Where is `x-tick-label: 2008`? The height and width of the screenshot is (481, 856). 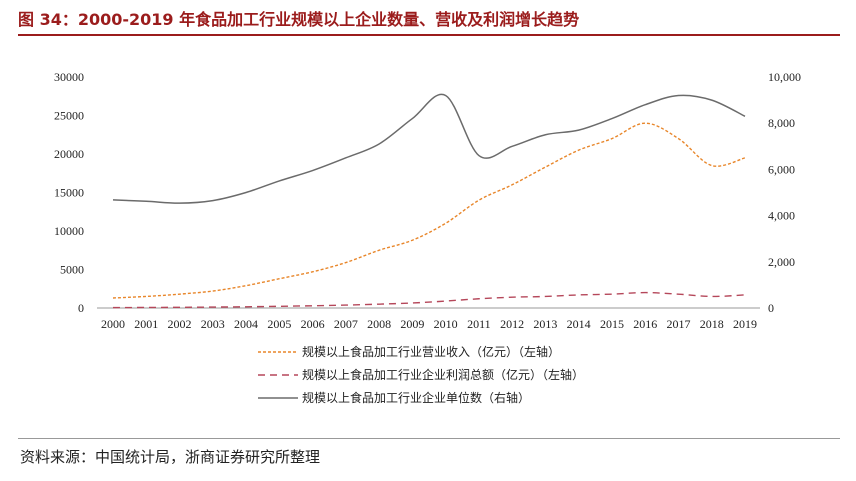 x-tick-label: 2008 is located at coordinates (379, 324).